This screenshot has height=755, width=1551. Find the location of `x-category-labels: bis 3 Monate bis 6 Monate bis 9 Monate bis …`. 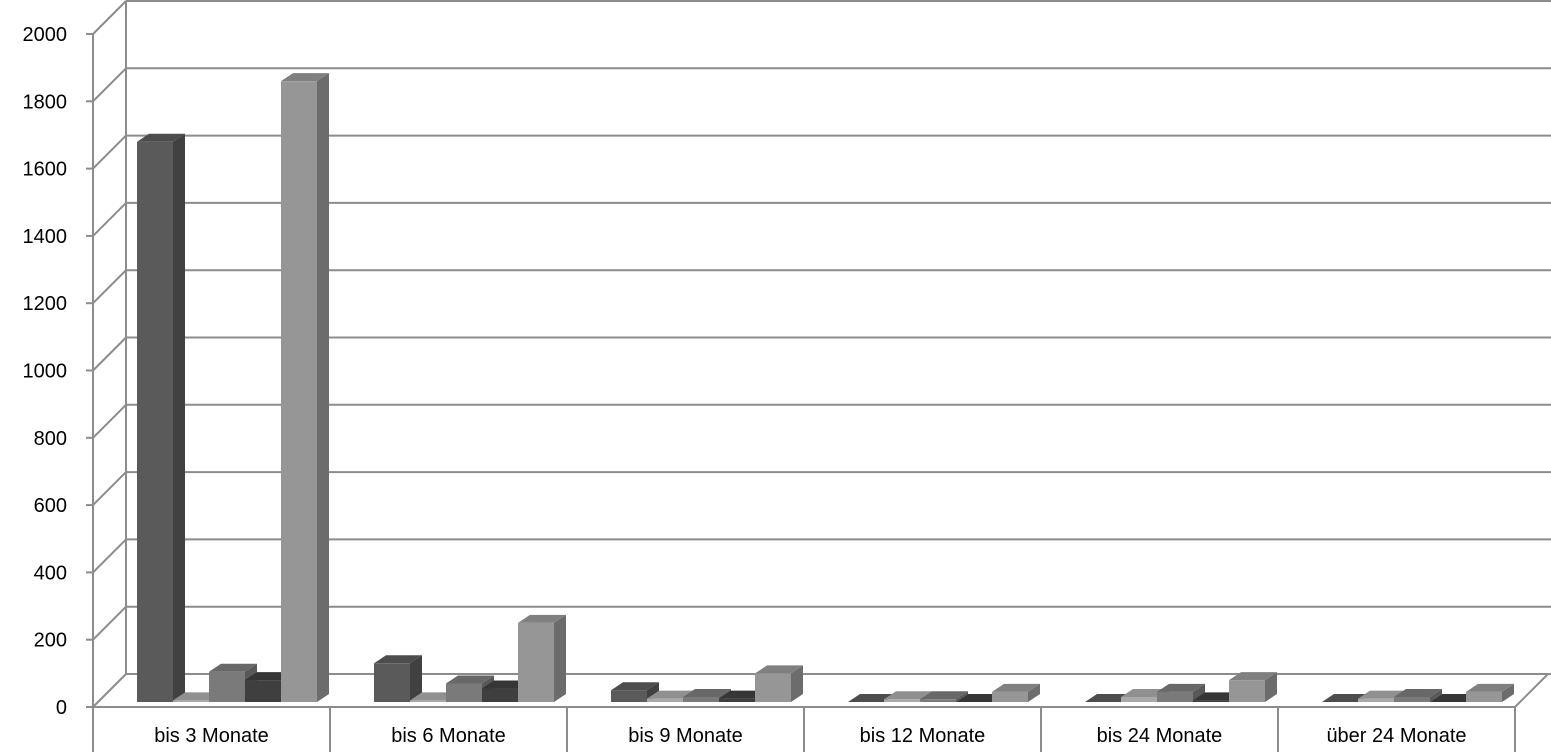

x-category-labels: bis 3 Monate bis 6 Monate bis 9 Monate bis … is located at coordinates (810, 736).